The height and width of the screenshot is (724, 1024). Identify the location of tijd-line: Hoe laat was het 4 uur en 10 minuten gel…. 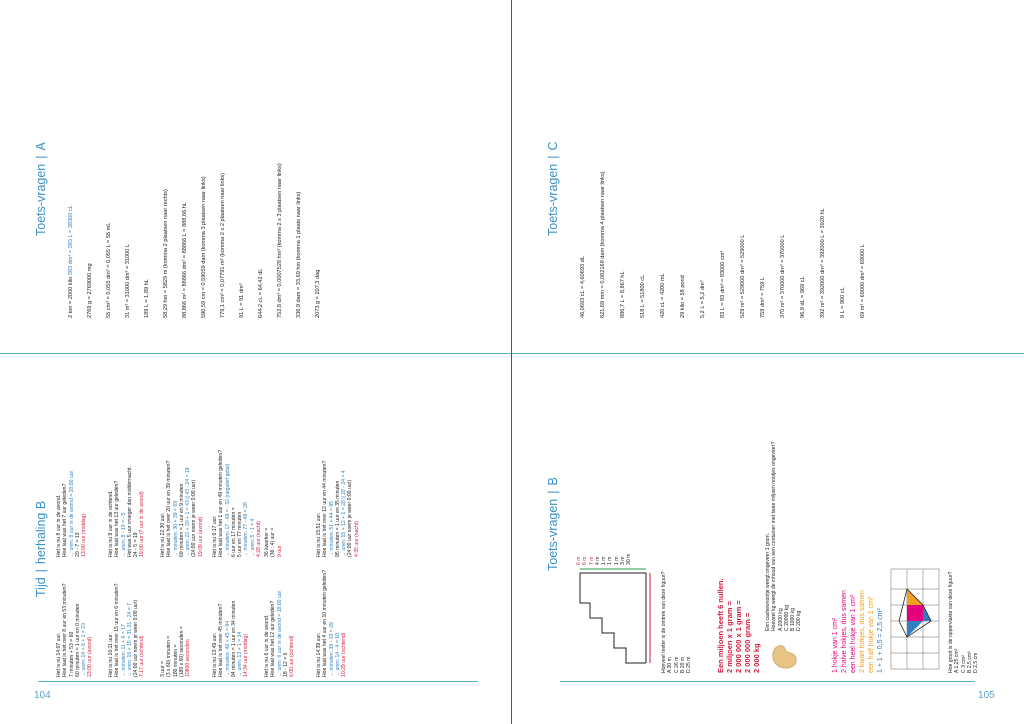
(325, 623).